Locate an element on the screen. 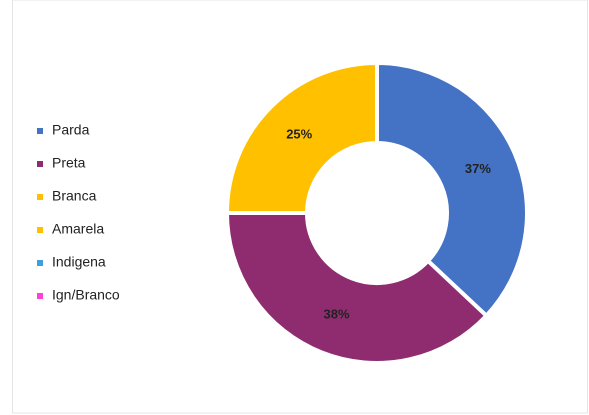  donut-slice is located at coordinates (301, 137).